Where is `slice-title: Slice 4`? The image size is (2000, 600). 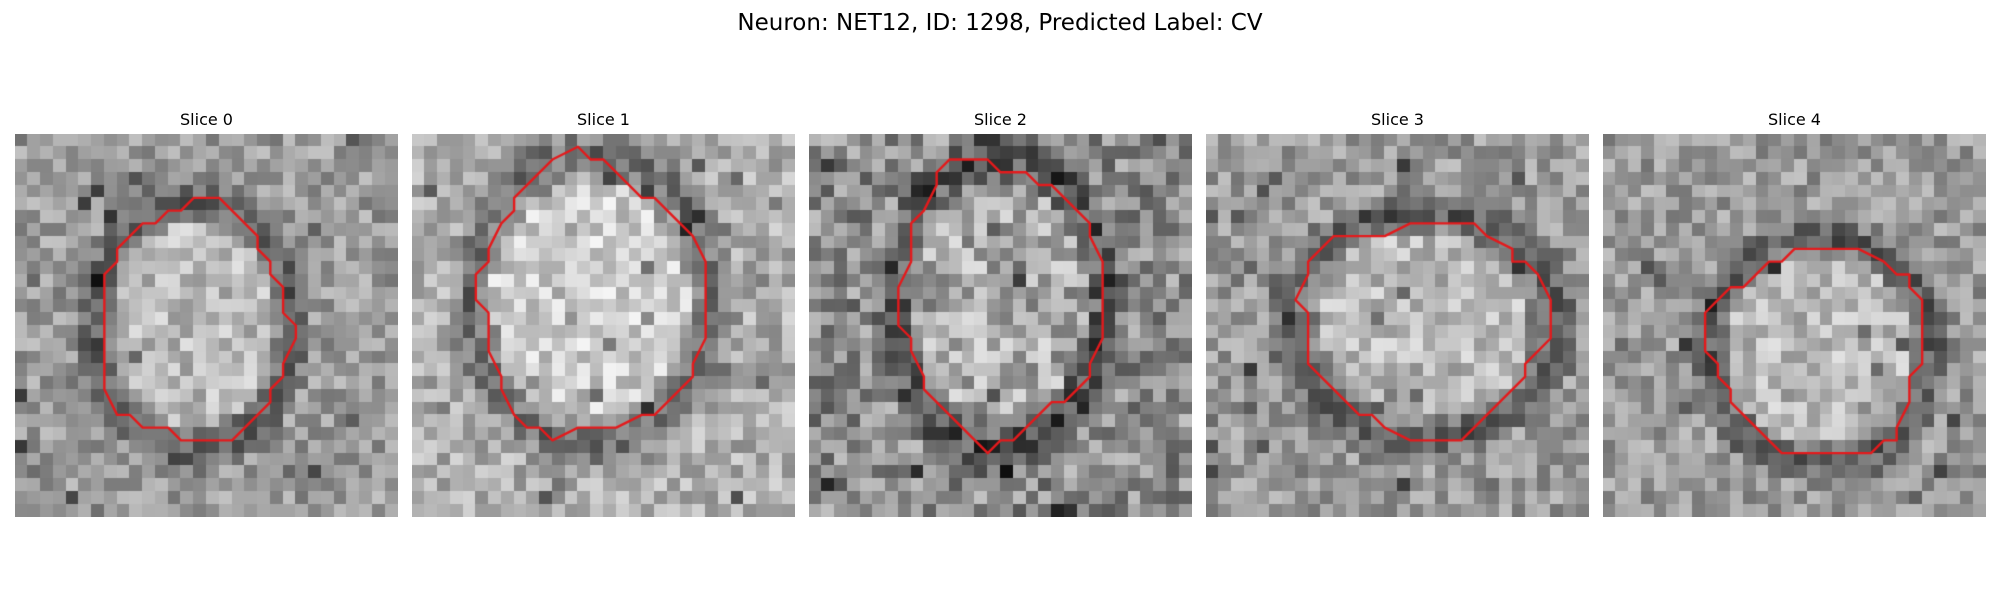 slice-title: Slice 4 is located at coordinates (1794, 120).